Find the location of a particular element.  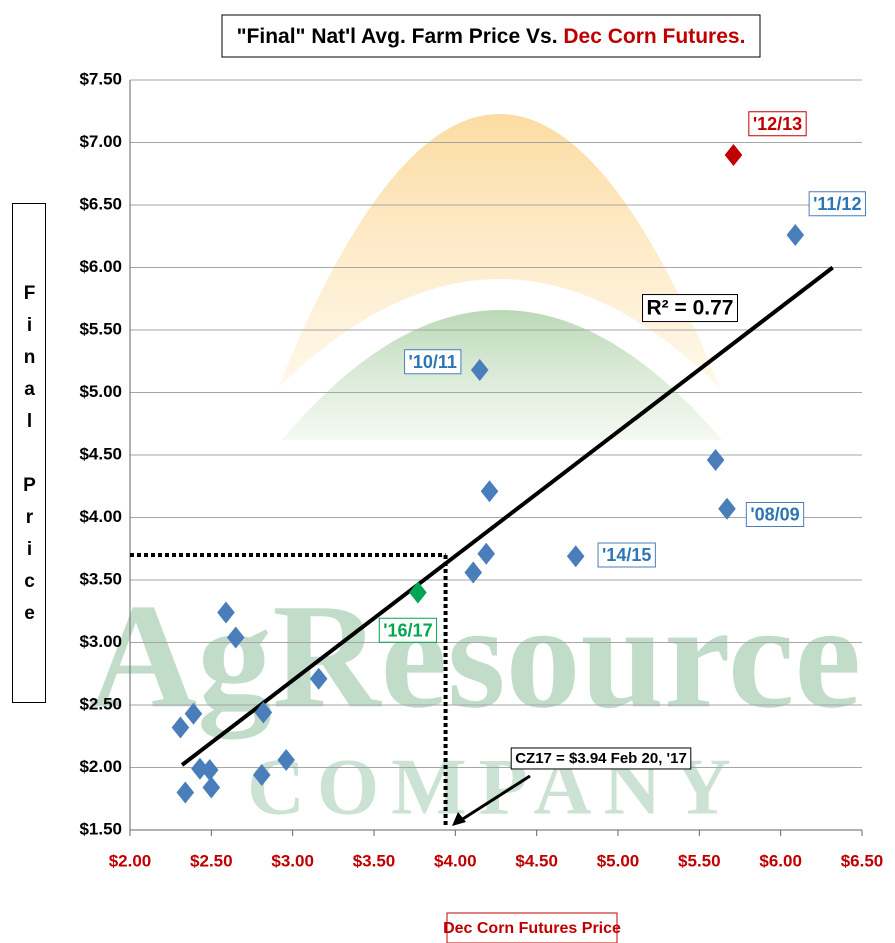

y-tick-label: $6.50 is located at coordinates (100, 203).